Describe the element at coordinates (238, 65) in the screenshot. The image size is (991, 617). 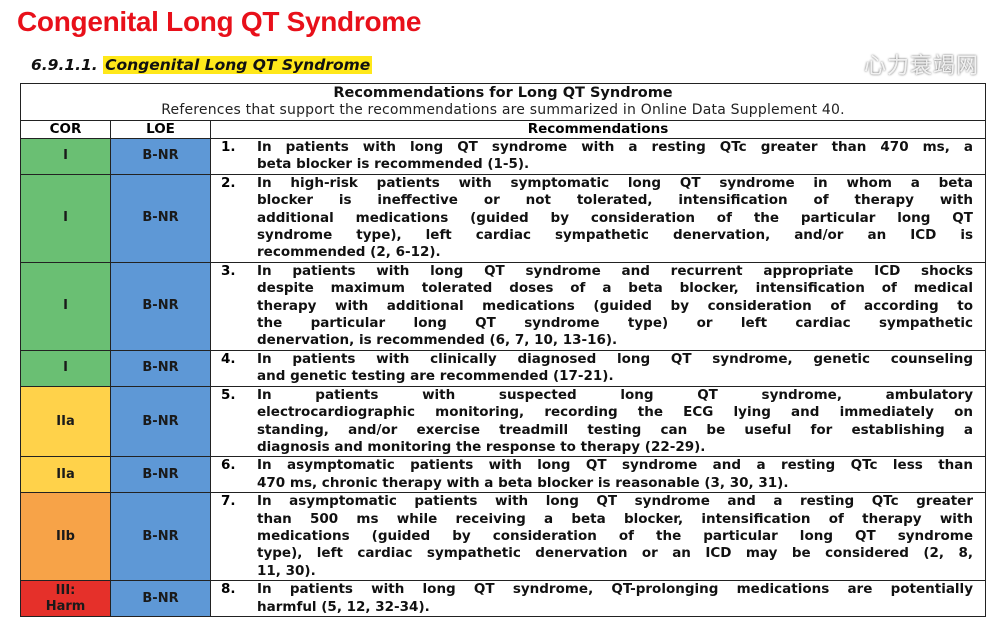
I see `section-title: Congenital Long QT Syndrome` at that location.